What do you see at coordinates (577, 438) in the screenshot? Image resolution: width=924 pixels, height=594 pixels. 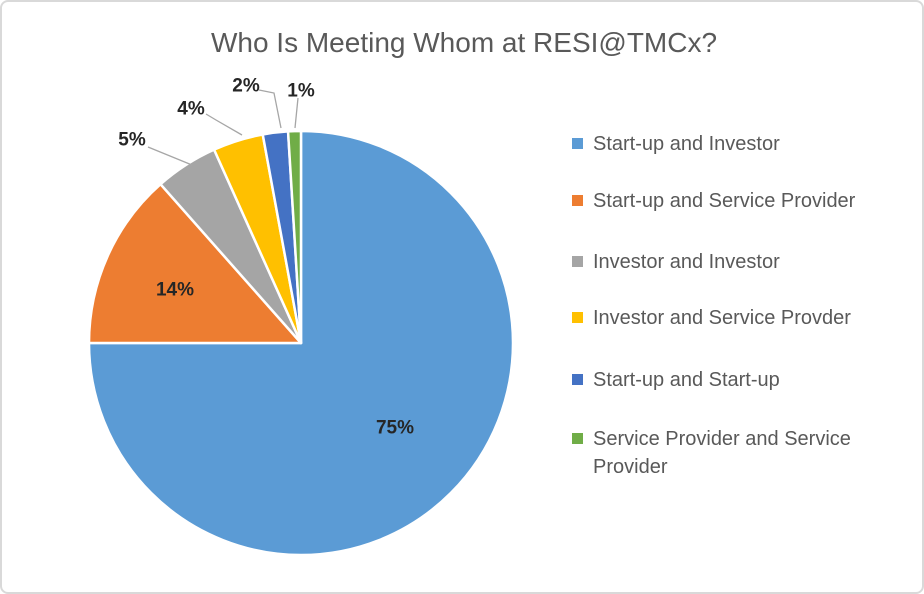 I see `legend-swatch-service-provider-service-provider` at bounding box center [577, 438].